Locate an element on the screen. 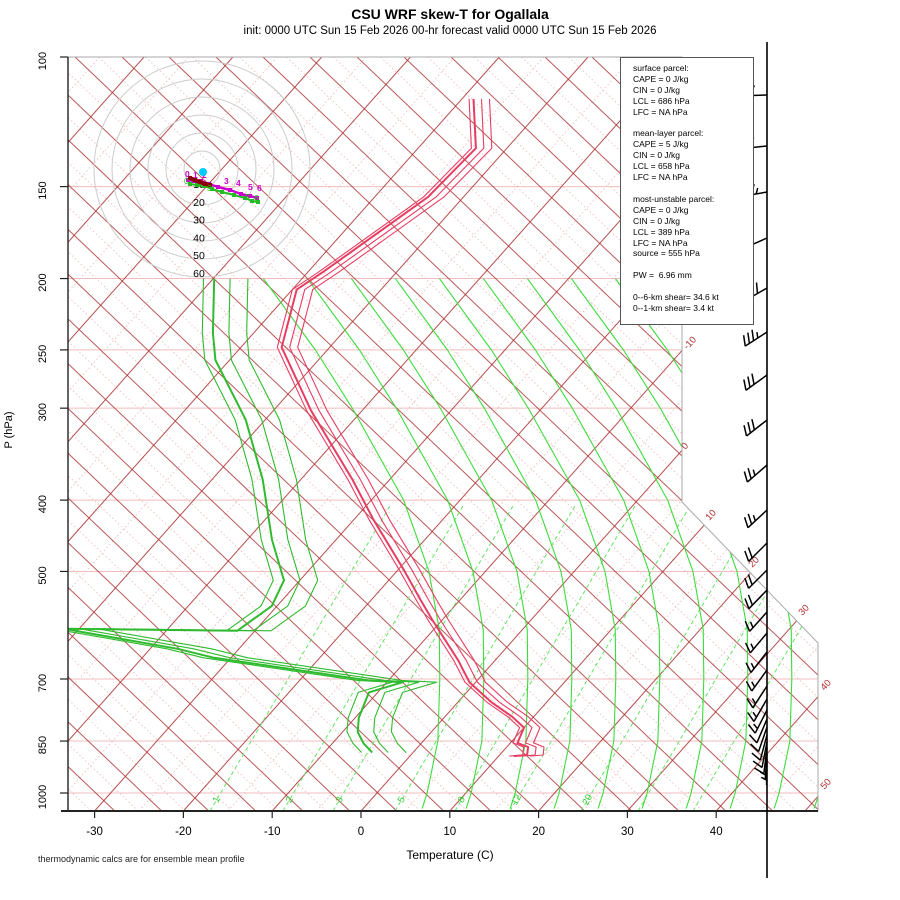 The width and height of the screenshot is (900, 900). hodo-height-label: 0 is located at coordinates (187, 174).